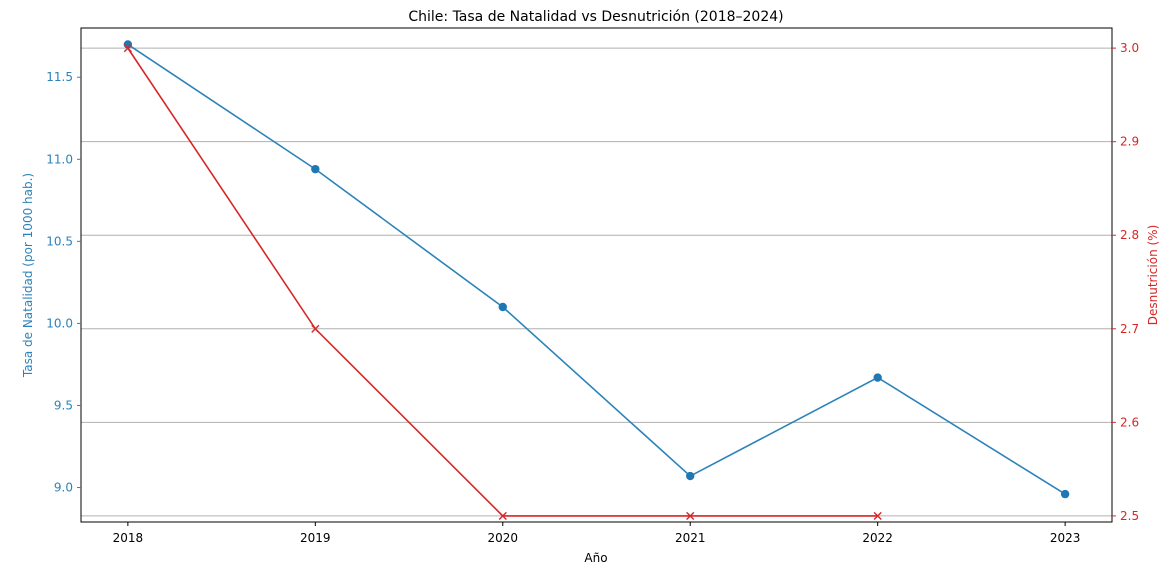 This screenshot has height=573, width=1171. I want to click on x-tick-label-2: 2020, so click(502, 538).